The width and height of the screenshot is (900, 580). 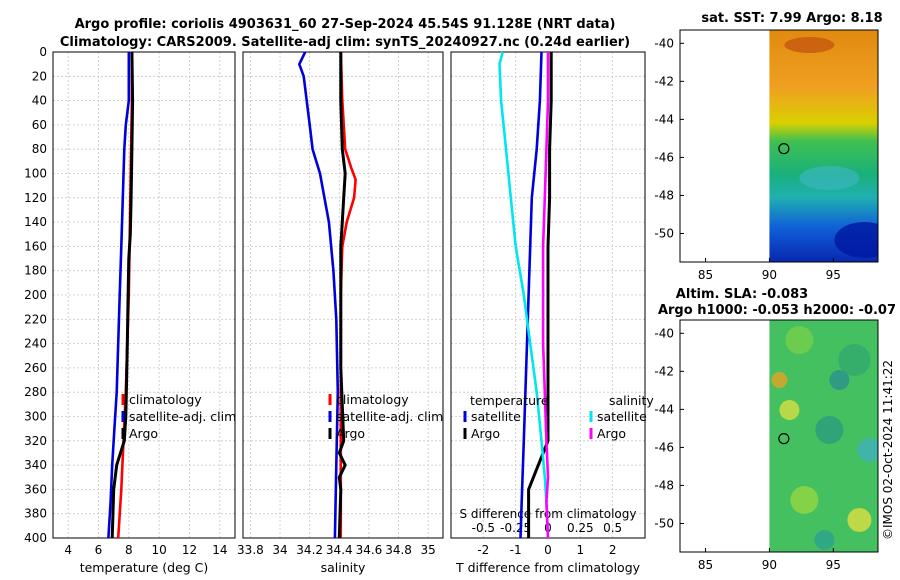 What do you see at coordinates (99, 550) in the screenshot?
I see `x-tick-label: 6` at bounding box center [99, 550].